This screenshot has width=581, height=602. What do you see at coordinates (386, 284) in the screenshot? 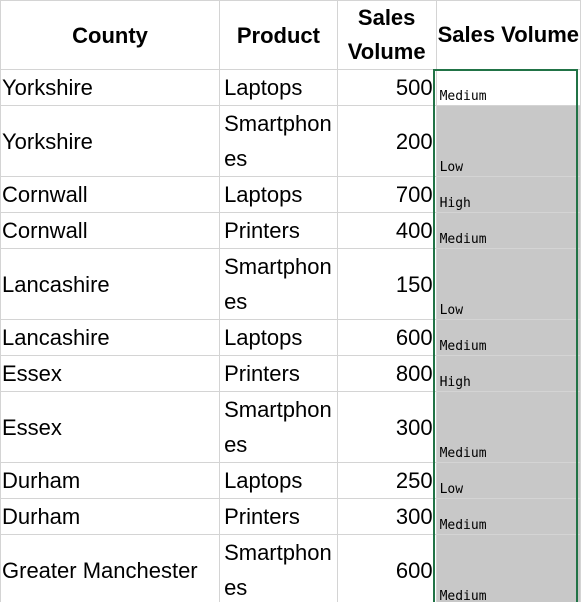
I see `sales-volume-cell: 150` at bounding box center [386, 284].